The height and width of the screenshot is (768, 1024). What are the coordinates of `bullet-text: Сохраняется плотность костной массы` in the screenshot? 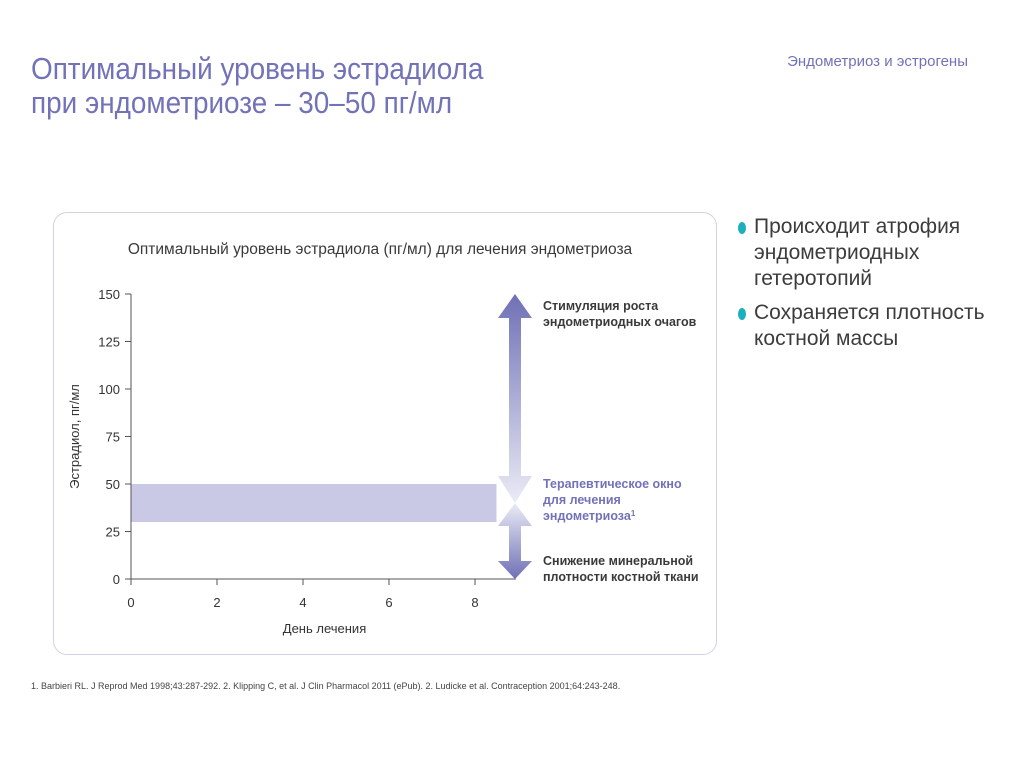 It's located at (869, 325).